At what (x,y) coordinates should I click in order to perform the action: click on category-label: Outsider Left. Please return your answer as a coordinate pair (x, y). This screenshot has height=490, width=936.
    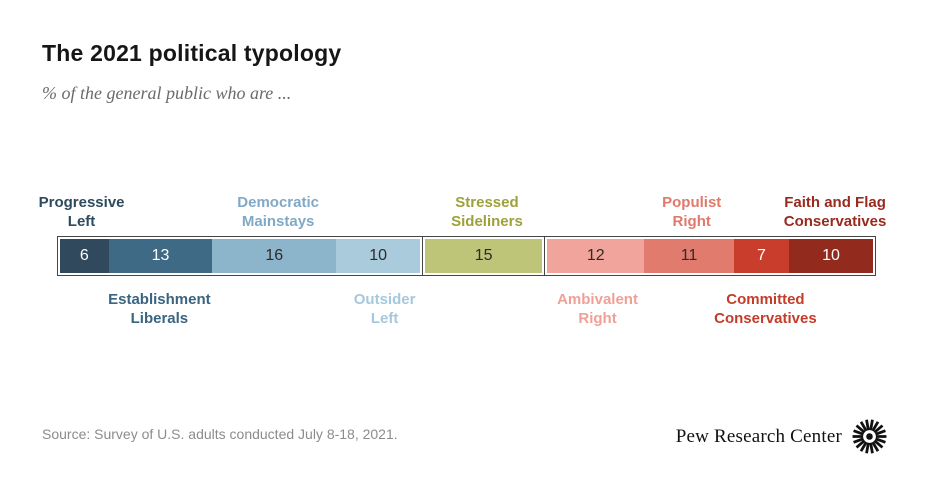
    Looking at the image, I should click on (384, 309).